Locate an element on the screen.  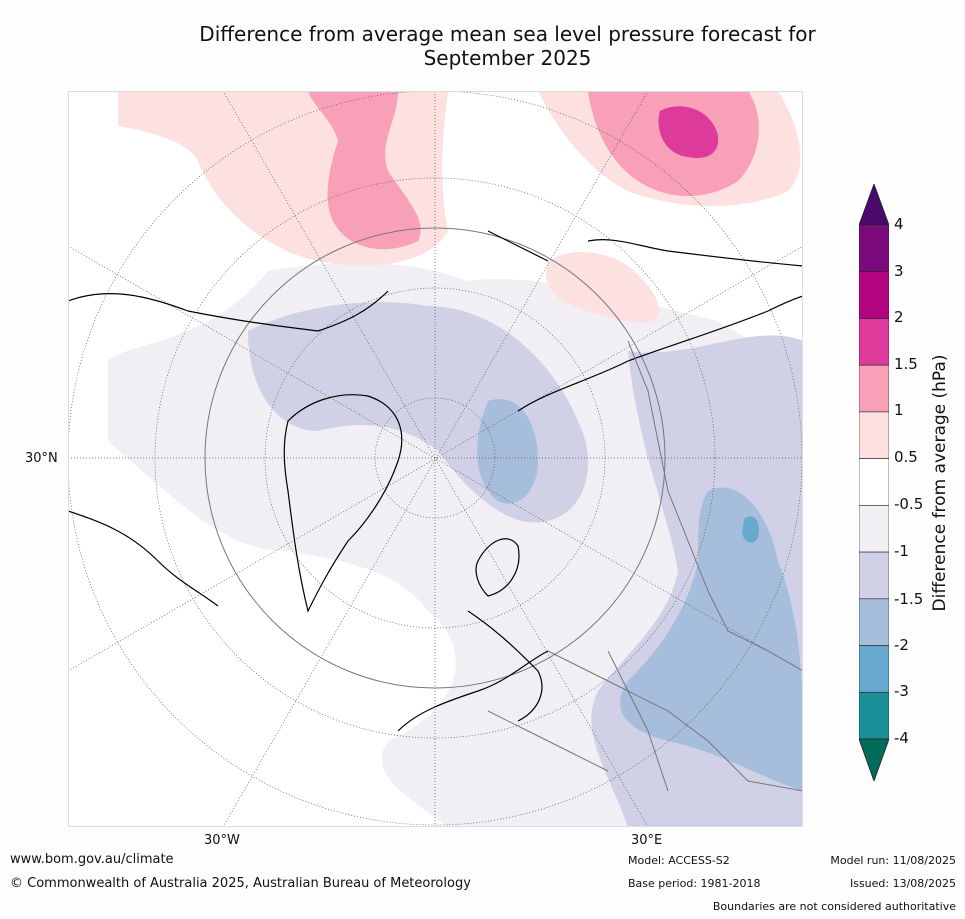
lon-label-30w: 30°W is located at coordinates (222, 840).